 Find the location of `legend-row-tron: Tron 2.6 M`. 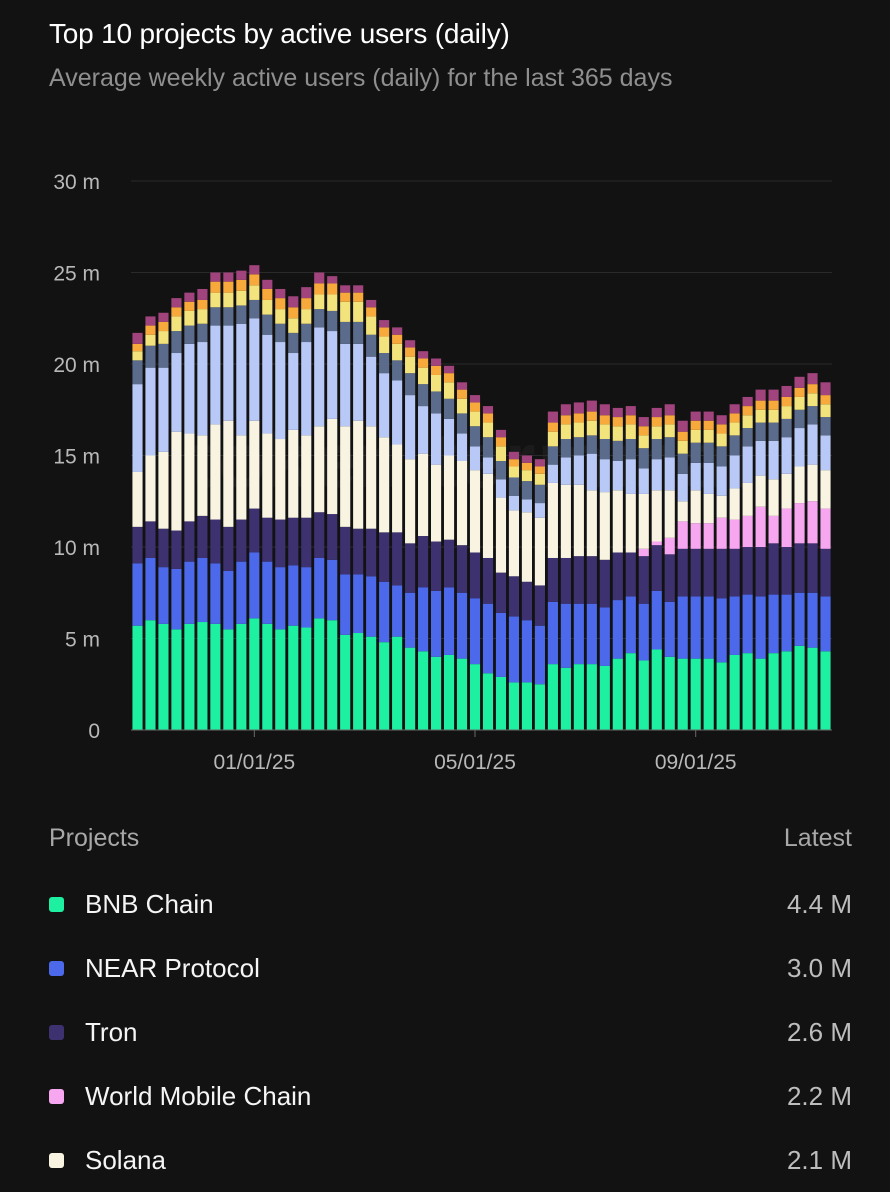

legend-row-tron: Tron 2.6 M is located at coordinates (450, 1032).